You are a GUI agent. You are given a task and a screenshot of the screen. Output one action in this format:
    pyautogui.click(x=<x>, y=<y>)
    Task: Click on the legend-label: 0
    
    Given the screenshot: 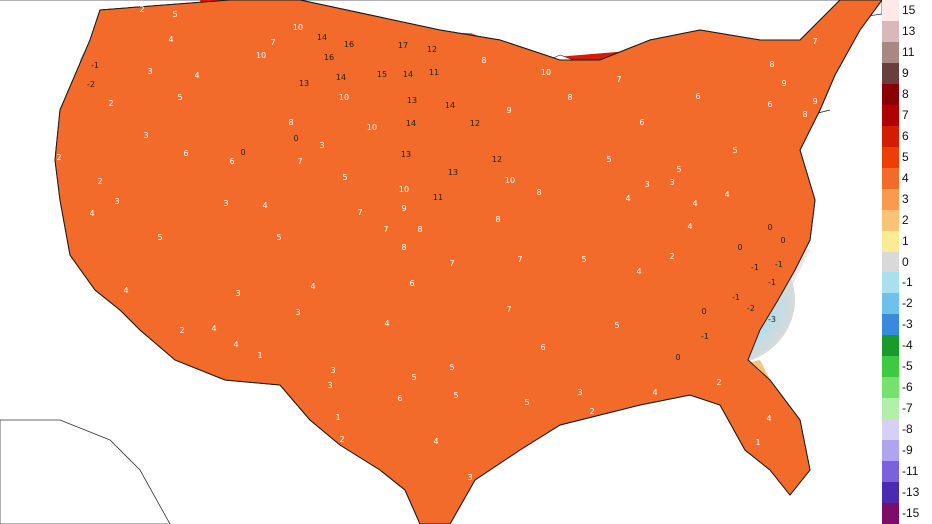 What is the action you would take?
    pyautogui.click(x=905, y=261)
    